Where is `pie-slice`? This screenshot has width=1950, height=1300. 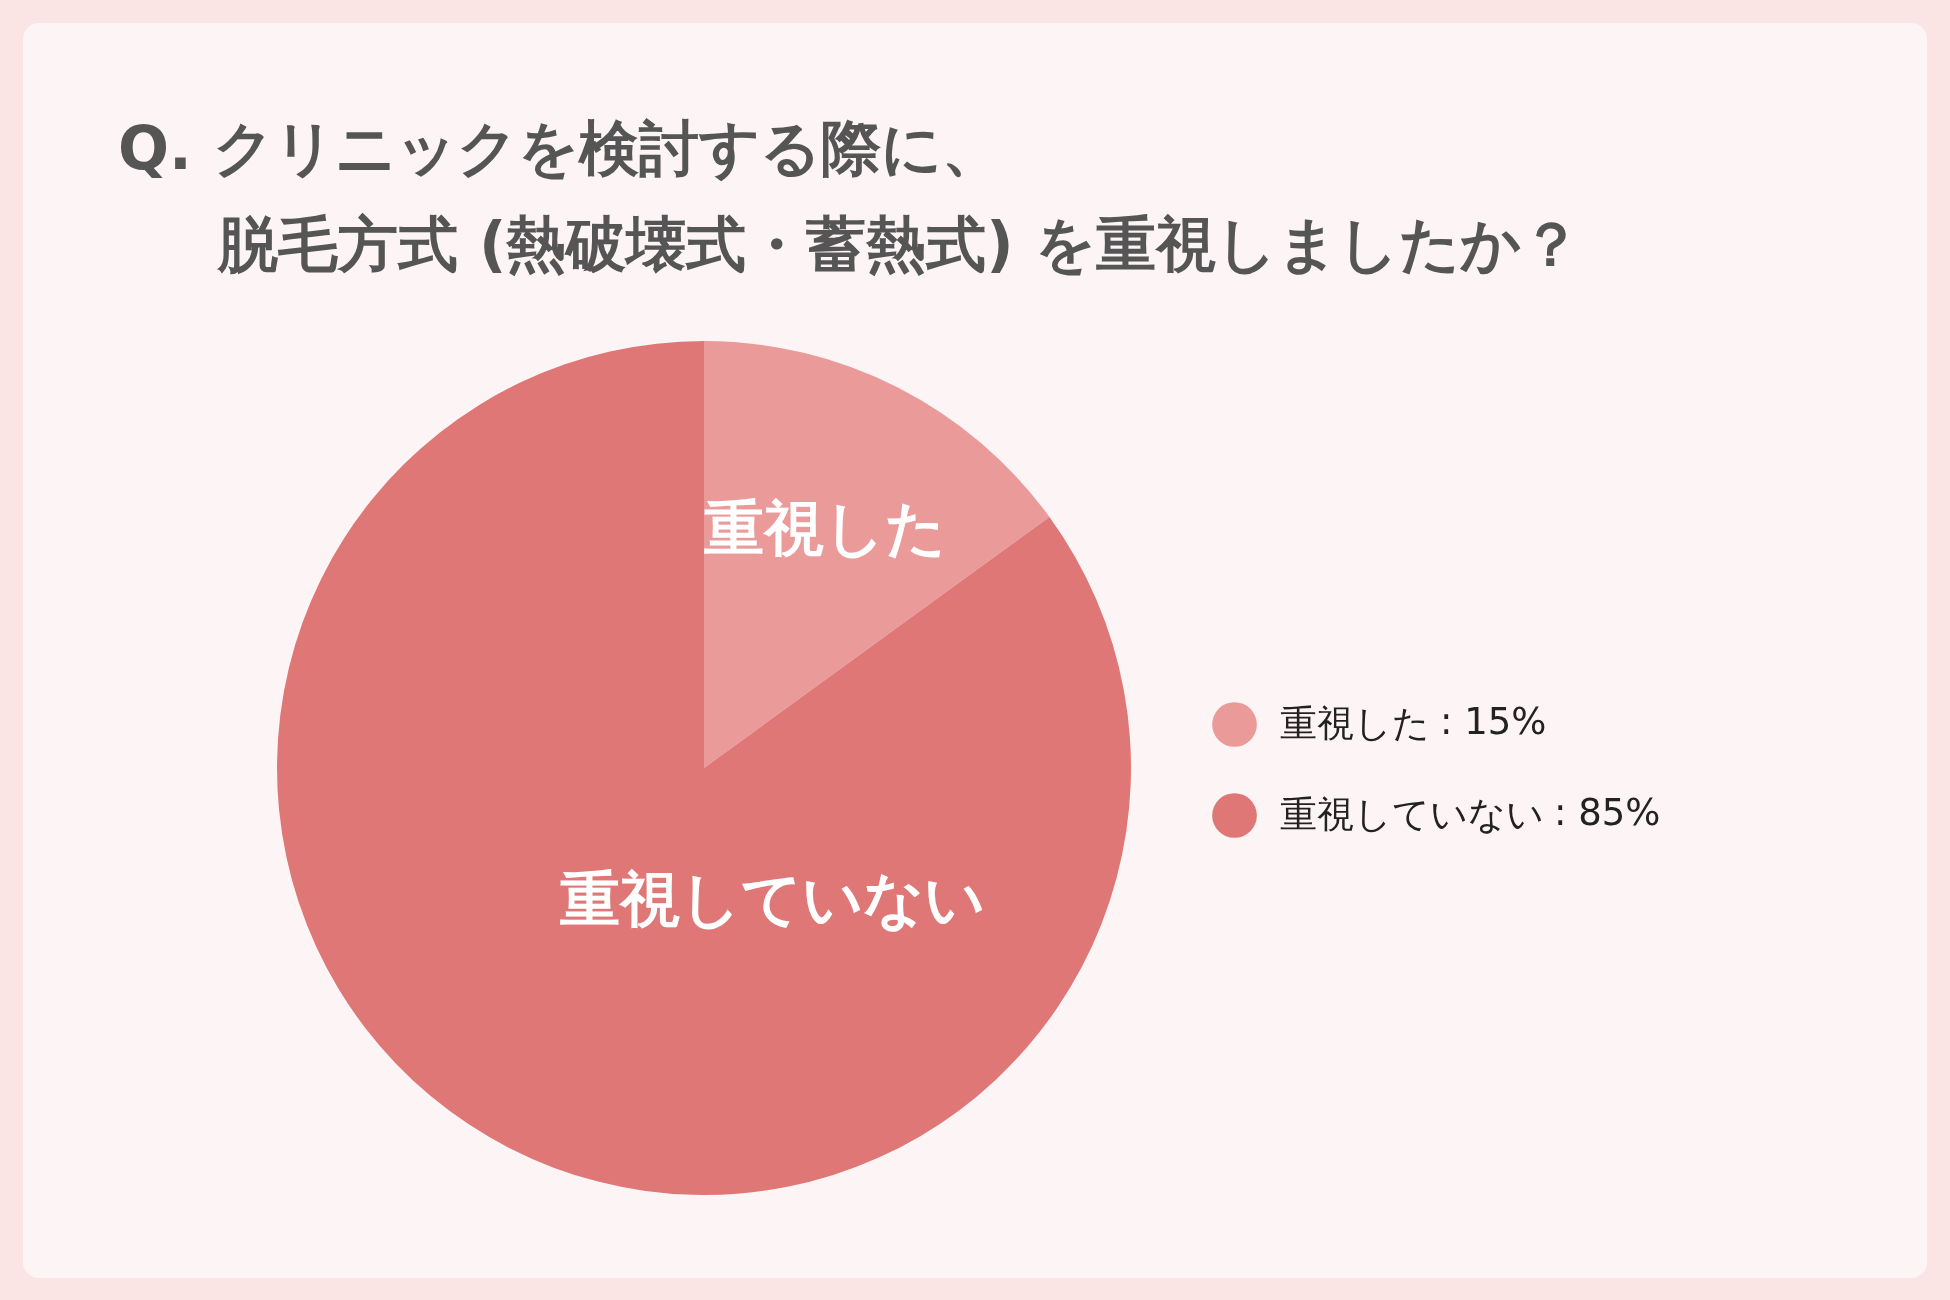
pie-slice is located at coordinates (877, 554).